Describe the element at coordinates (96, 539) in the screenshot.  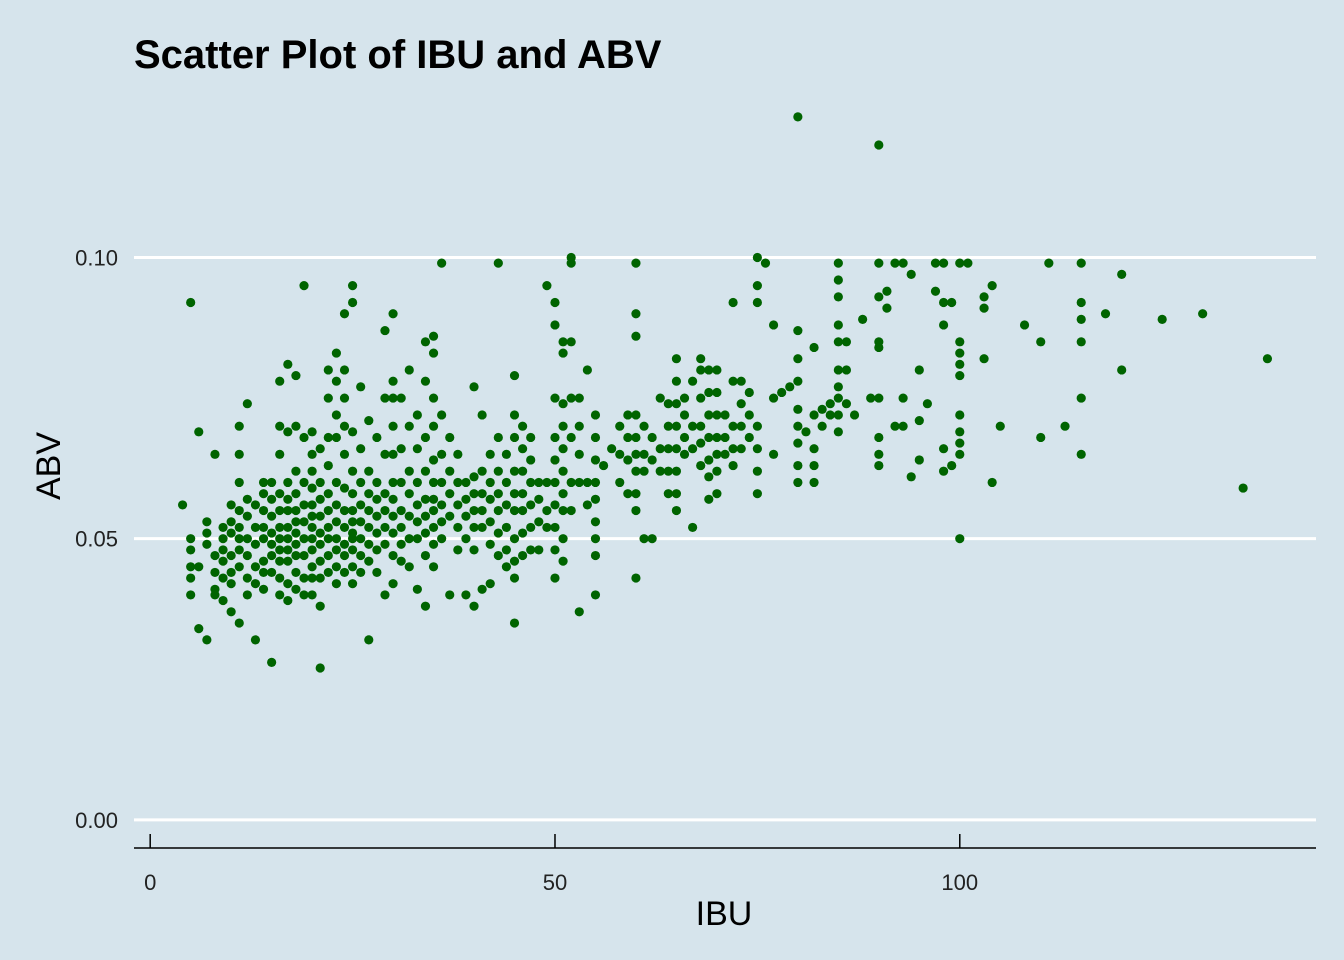
I see `y-tick-label: 0.05` at that location.